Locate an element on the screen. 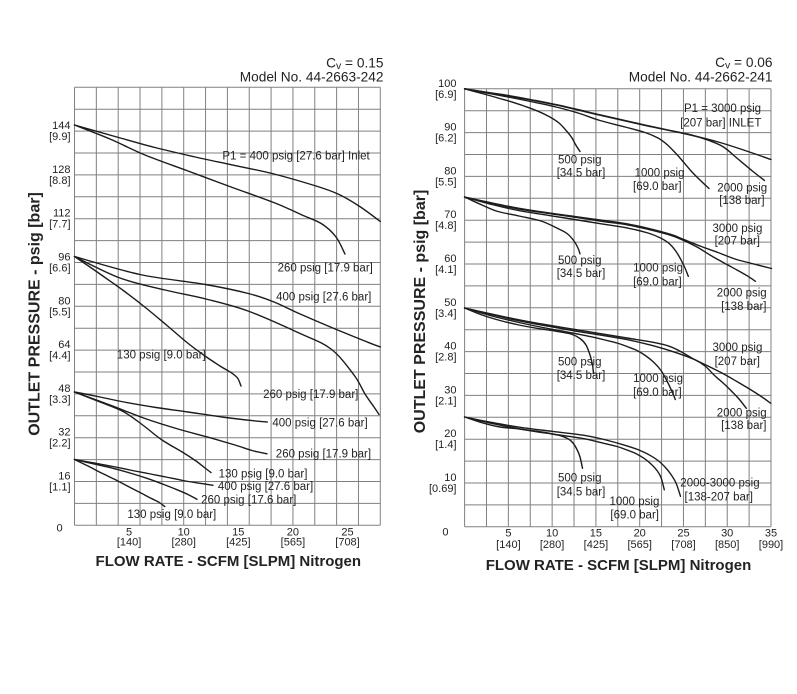  svg-text: 96 is located at coordinates (64, 258).